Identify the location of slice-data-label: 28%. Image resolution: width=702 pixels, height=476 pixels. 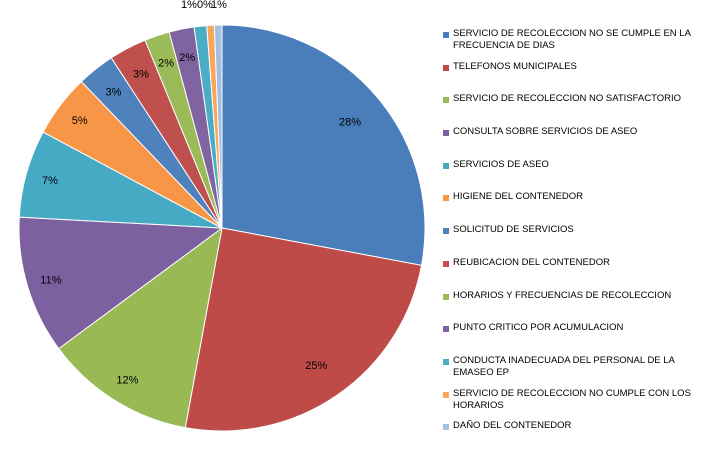
(350, 123).